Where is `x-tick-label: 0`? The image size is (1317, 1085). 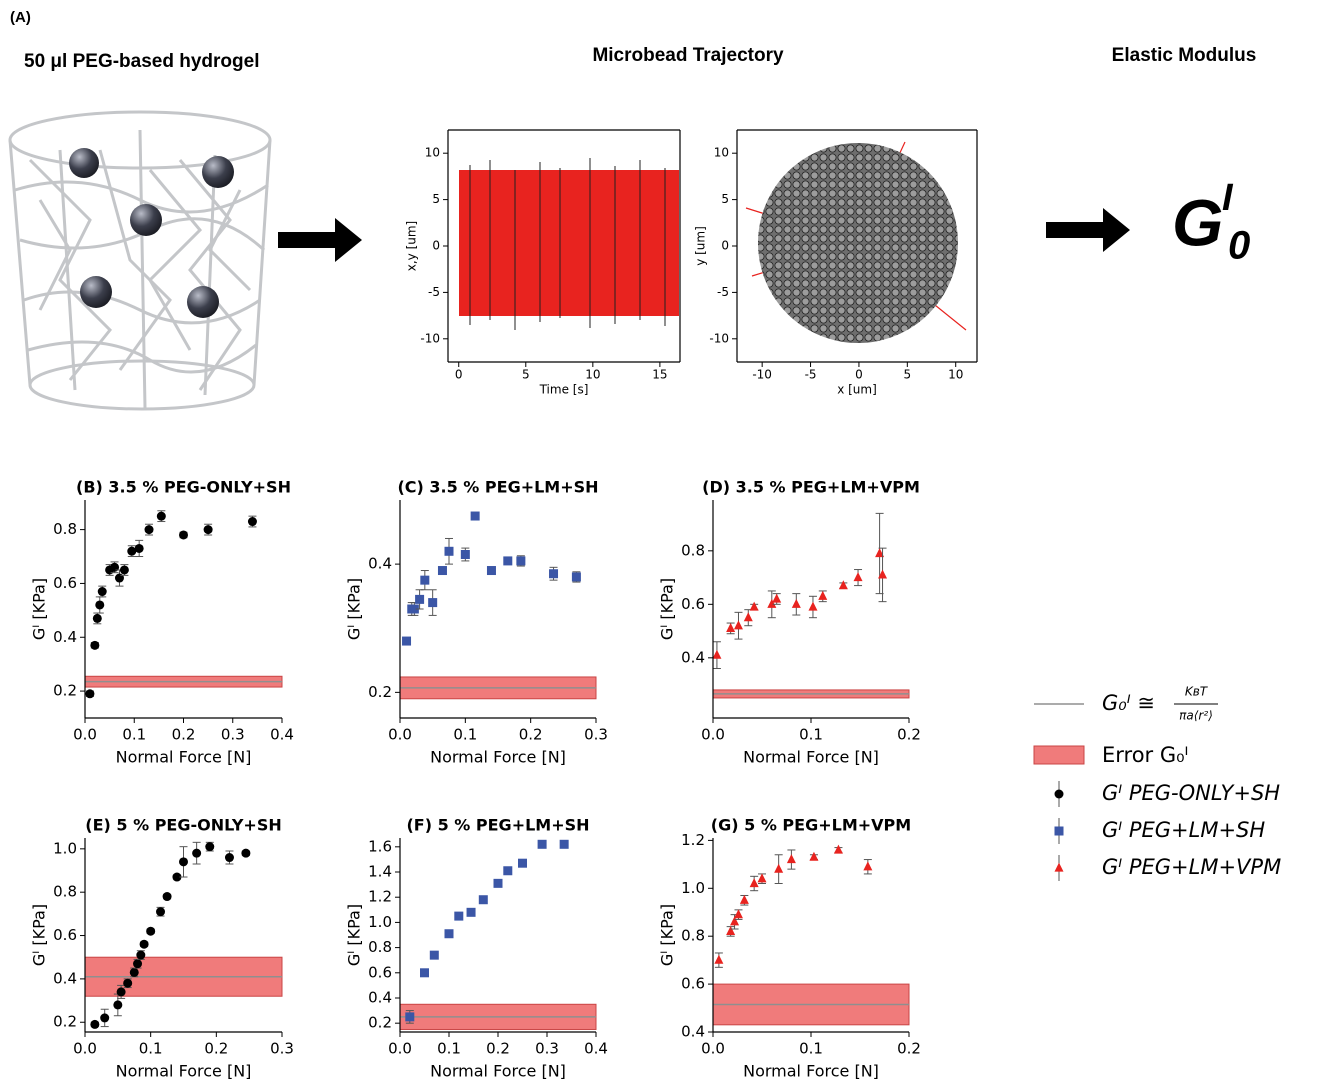
x-tick-label: 0 is located at coordinates (459, 375).